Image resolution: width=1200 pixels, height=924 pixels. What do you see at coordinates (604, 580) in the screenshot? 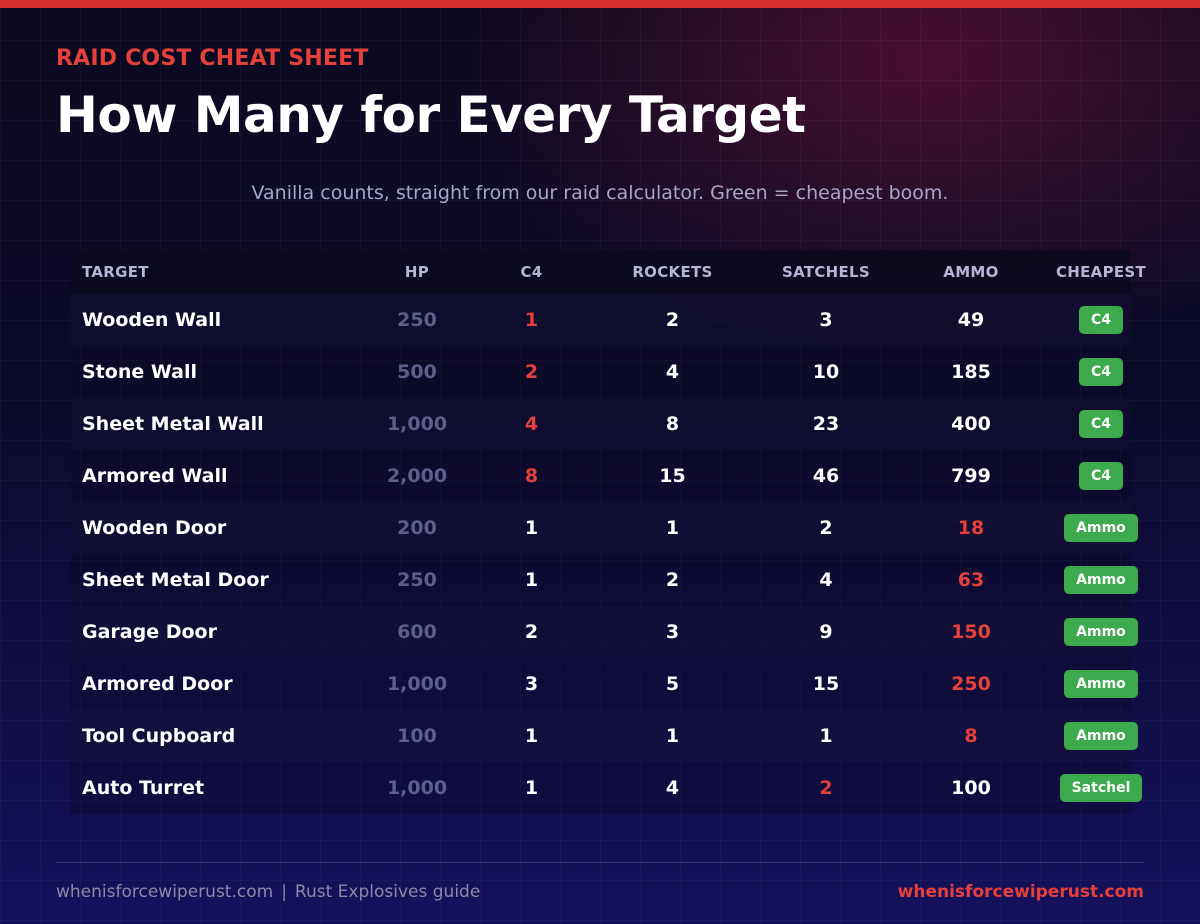
I see `table-row: Sheet Metal Door 250 1 2 4 63 Ammo` at bounding box center [604, 580].